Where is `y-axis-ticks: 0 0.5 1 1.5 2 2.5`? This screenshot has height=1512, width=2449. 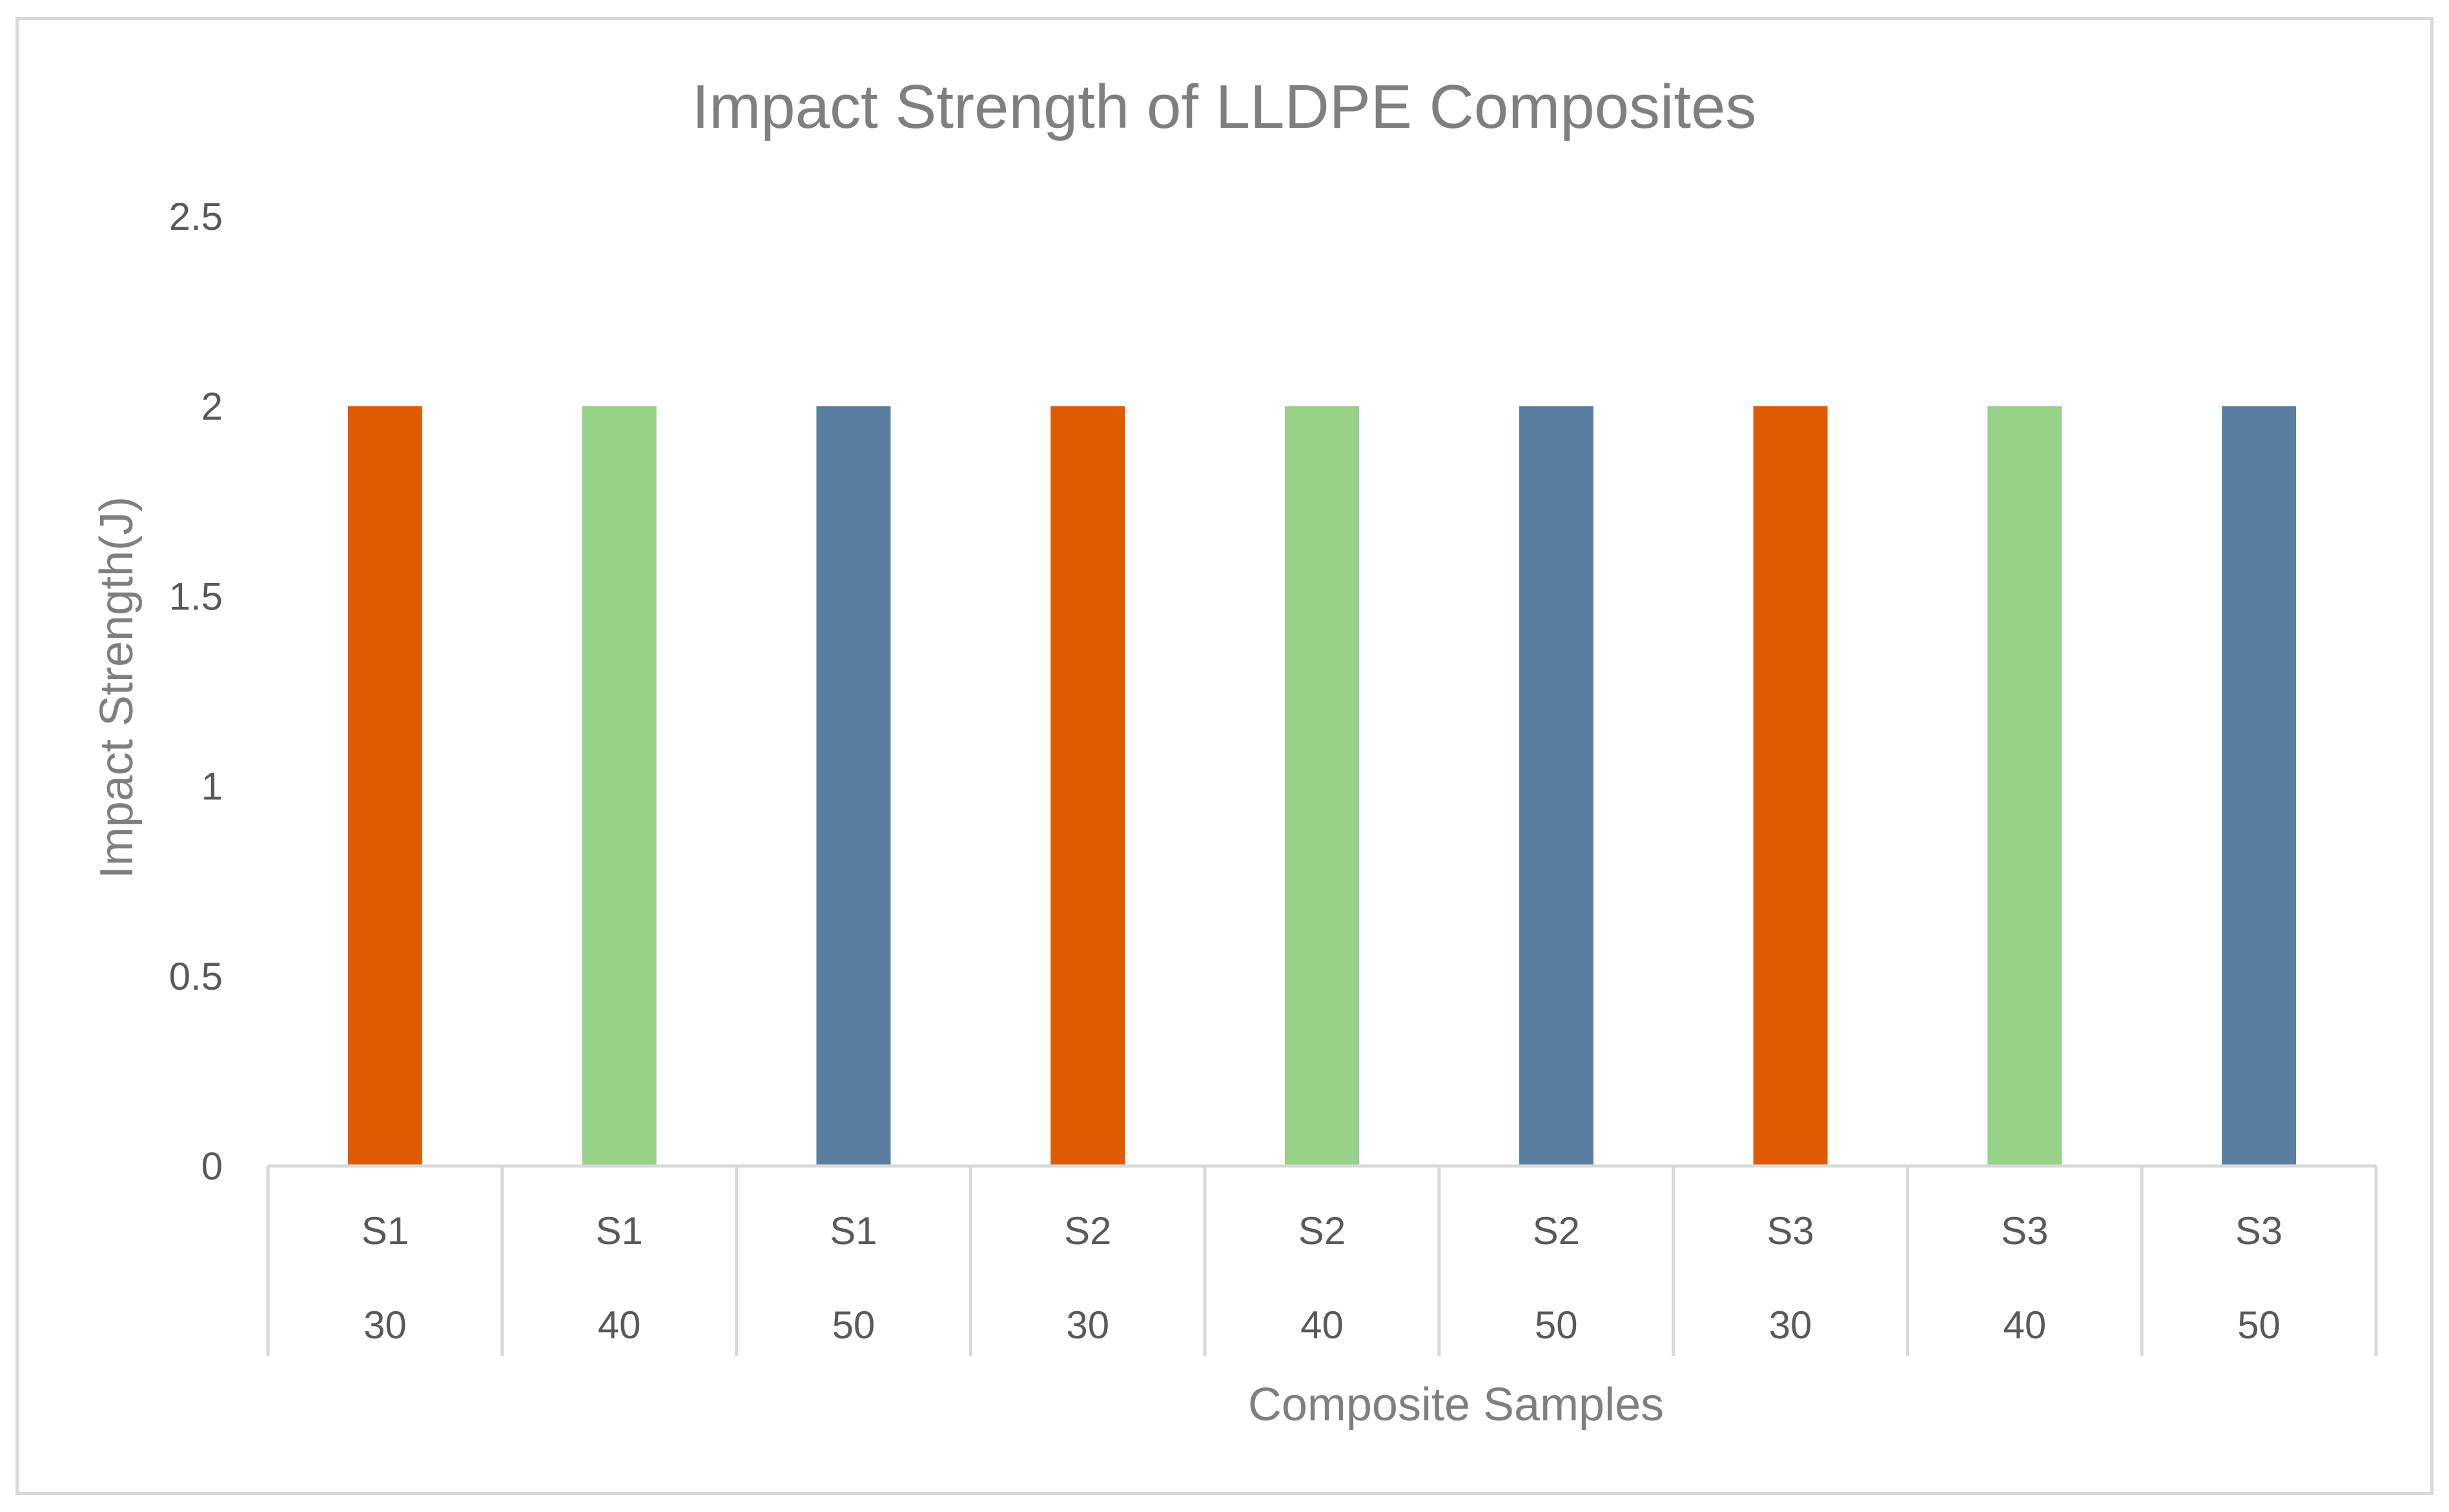 y-axis-ticks: 0 0.5 1 1.5 2 2.5 is located at coordinates (196, 691).